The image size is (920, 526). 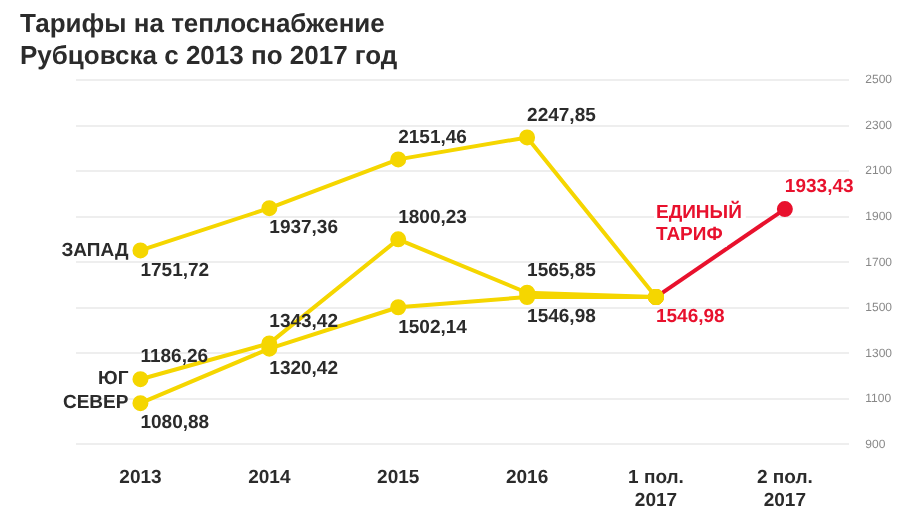 What do you see at coordinates (304, 228) in the screenshot?
I see `data-label: 1937,36` at bounding box center [304, 228].